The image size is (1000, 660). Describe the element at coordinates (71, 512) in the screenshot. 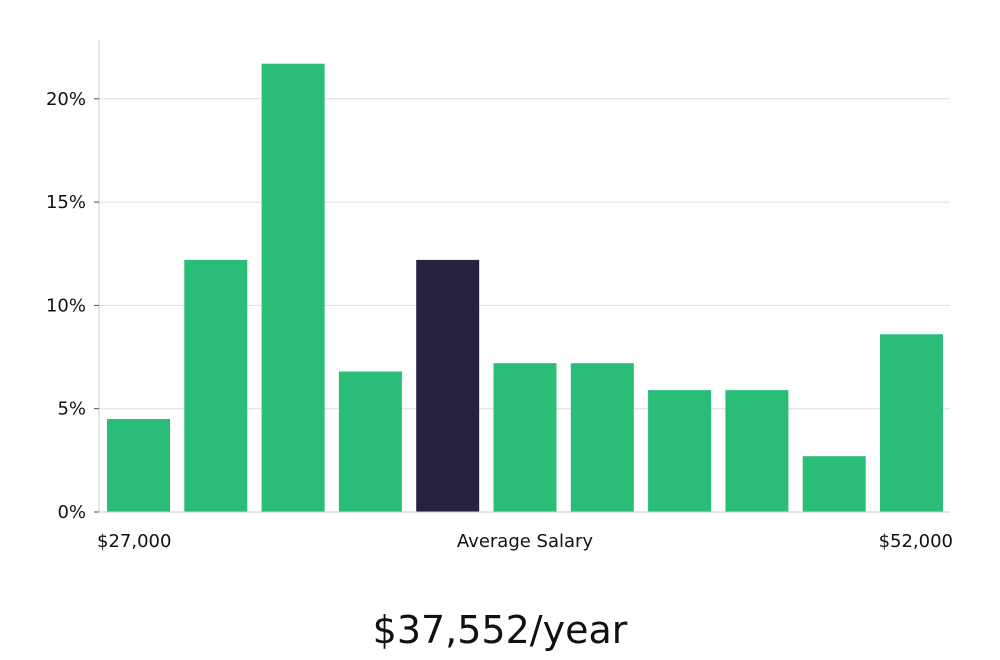

I see `y-tick-label-0: 0%` at that location.